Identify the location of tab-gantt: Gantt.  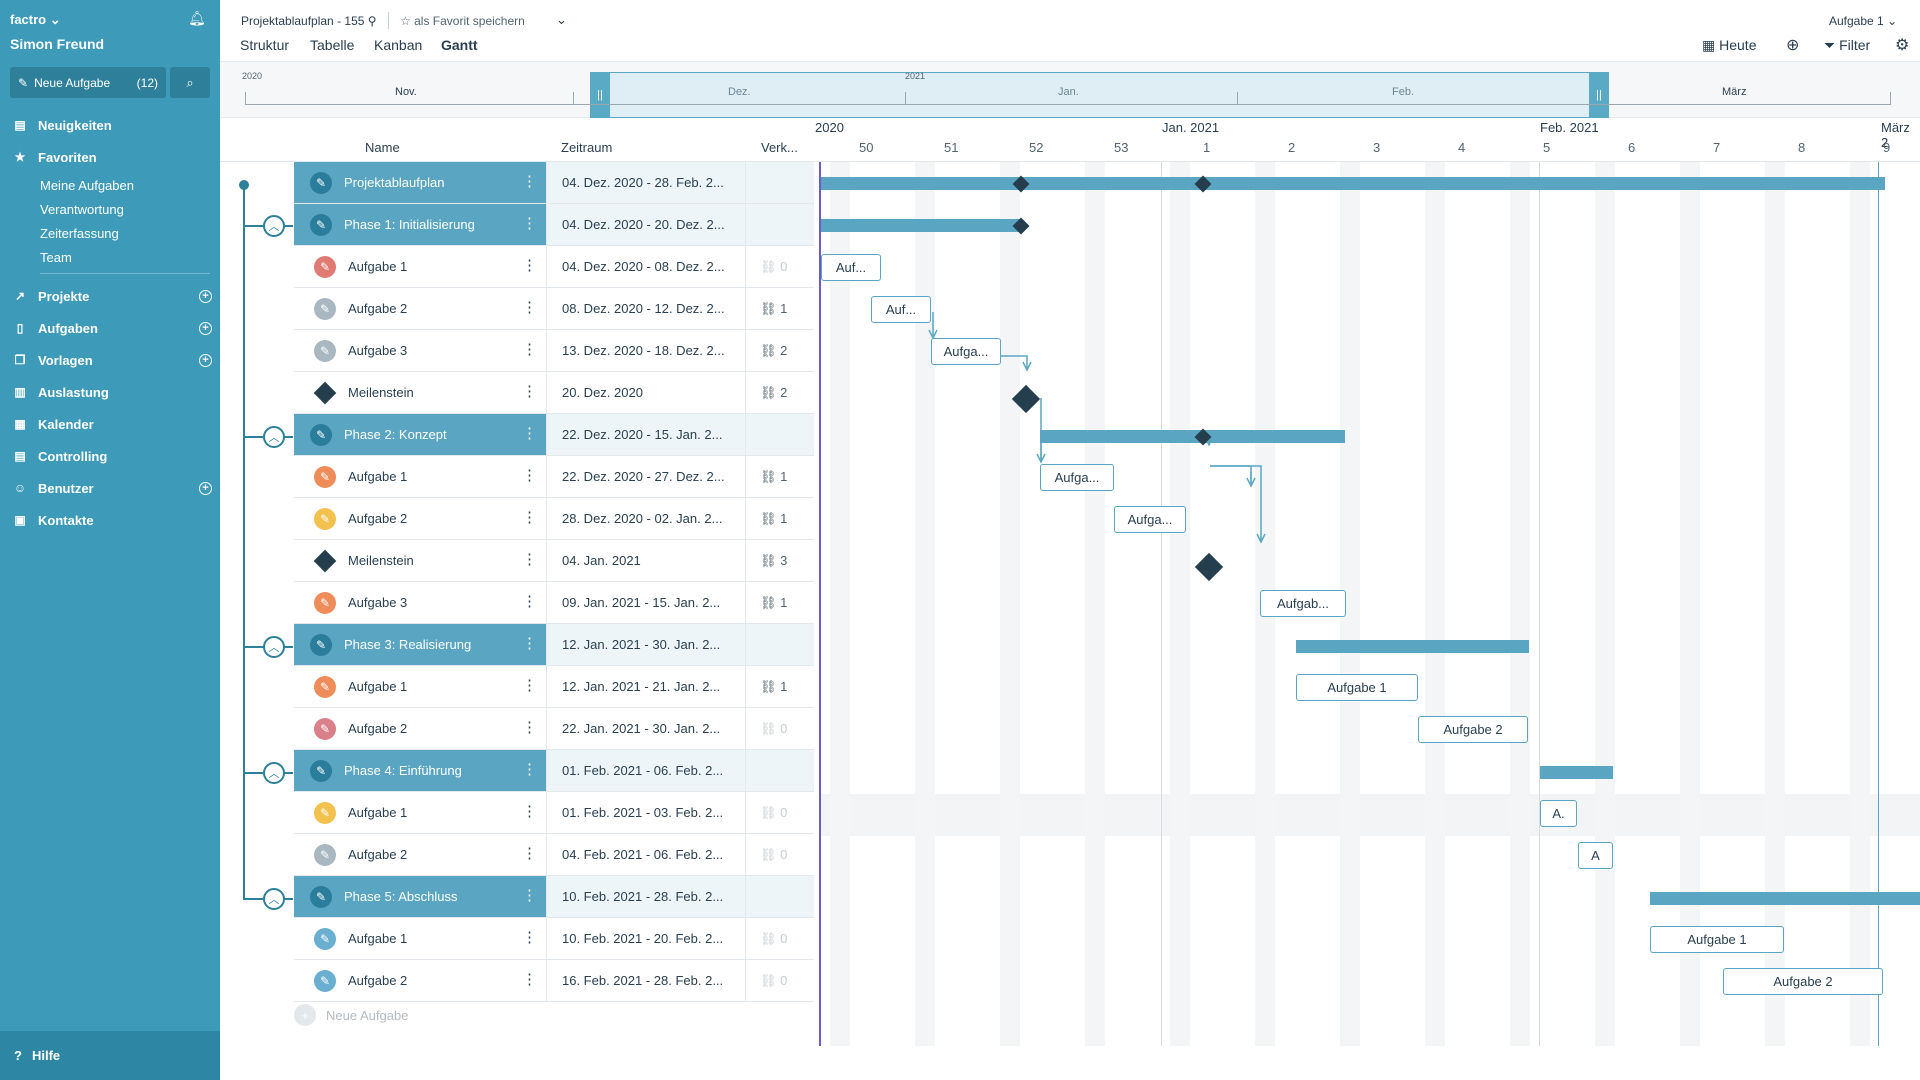
(459, 45).